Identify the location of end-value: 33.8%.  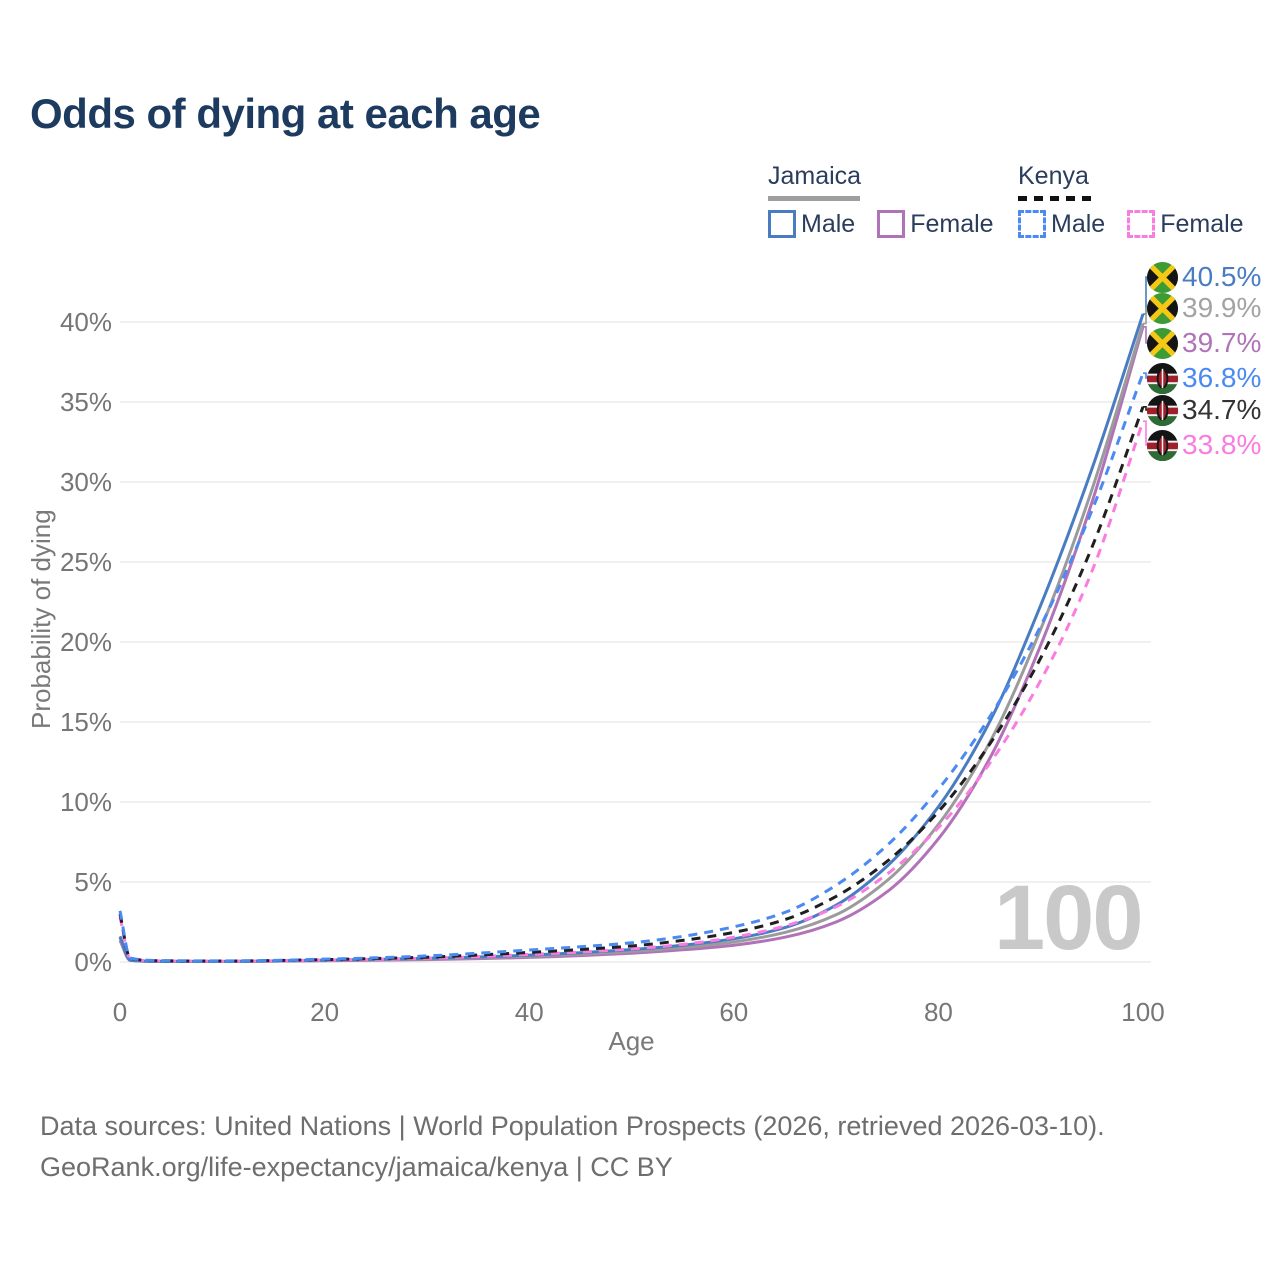
(1222, 444).